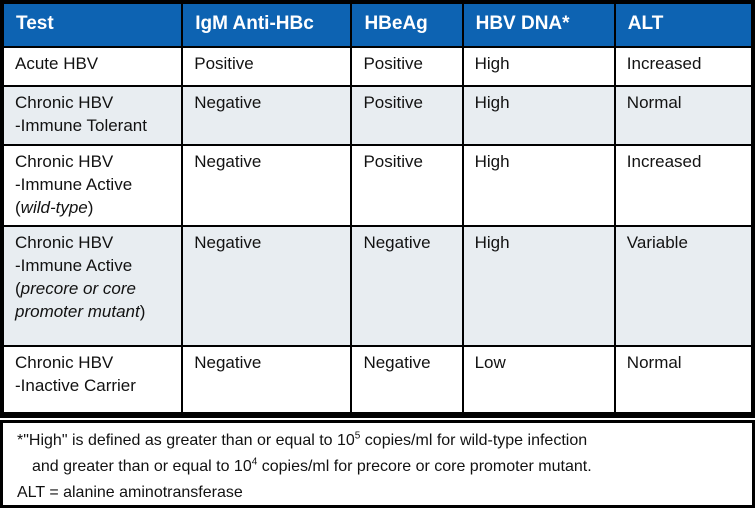 This screenshot has width=755, height=508. I want to click on test-name-line: -Inactive Carrier, so click(95, 385).